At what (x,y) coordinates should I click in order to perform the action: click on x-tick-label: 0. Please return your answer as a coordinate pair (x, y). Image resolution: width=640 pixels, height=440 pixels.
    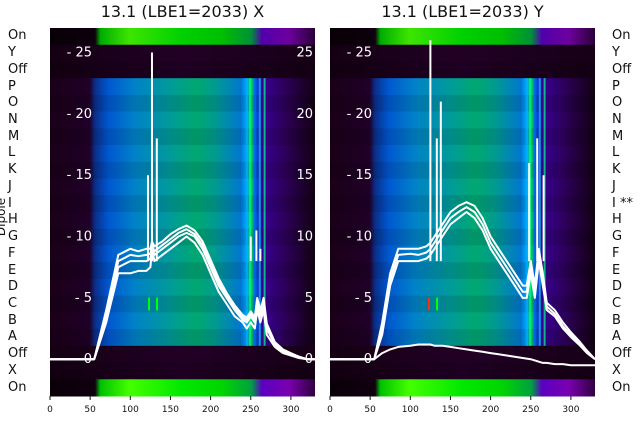
    Looking at the image, I should click on (50, 410).